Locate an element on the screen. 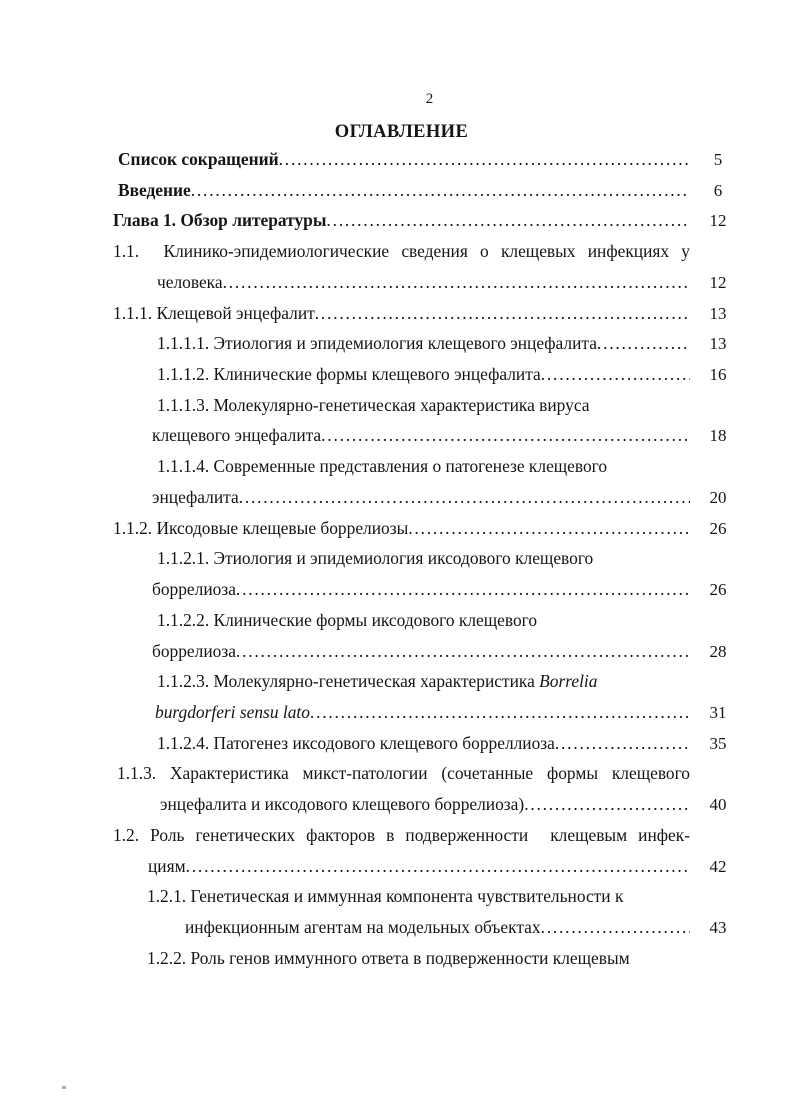  toc-entry-text: клещевого энцефалита is located at coordinates (421, 435).